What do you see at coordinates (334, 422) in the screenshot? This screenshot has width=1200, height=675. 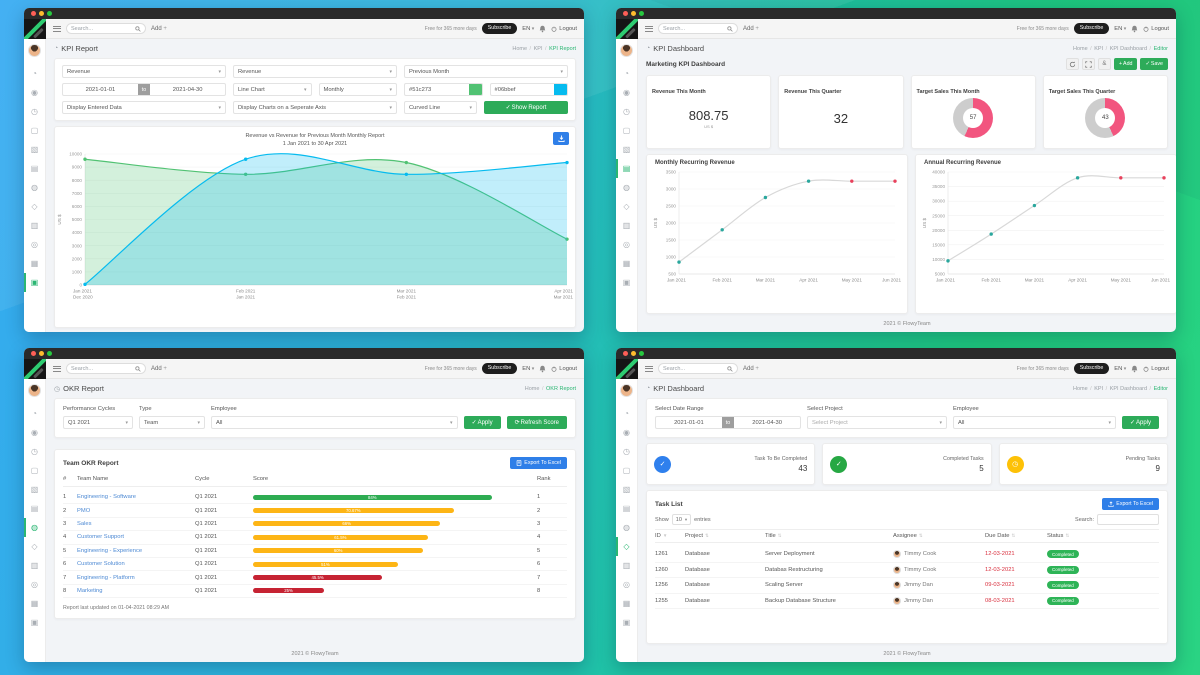 I see `employee-select: All` at bounding box center [334, 422].